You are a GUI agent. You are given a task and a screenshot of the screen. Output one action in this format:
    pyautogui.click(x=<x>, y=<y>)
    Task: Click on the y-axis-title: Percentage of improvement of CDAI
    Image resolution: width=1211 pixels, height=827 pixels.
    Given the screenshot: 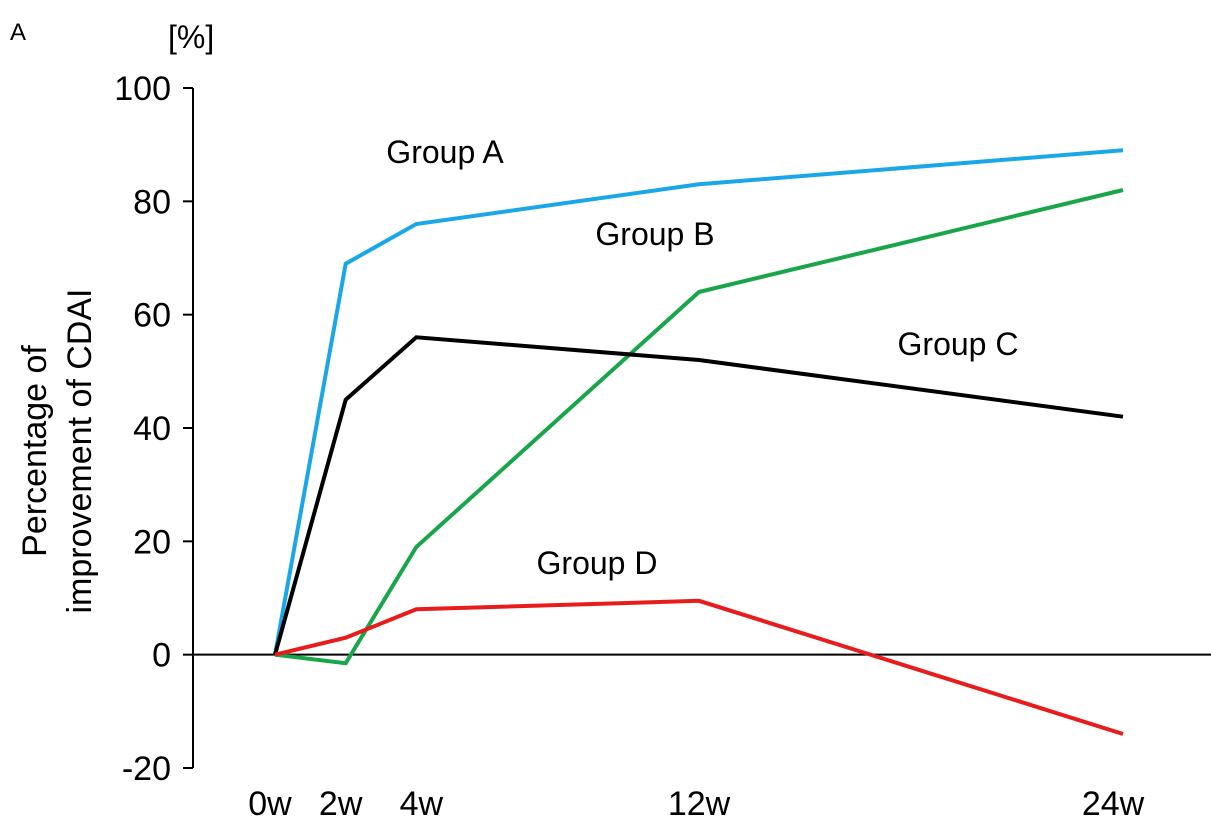 What is the action you would take?
    pyautogui.click(x=57, y=451)
    